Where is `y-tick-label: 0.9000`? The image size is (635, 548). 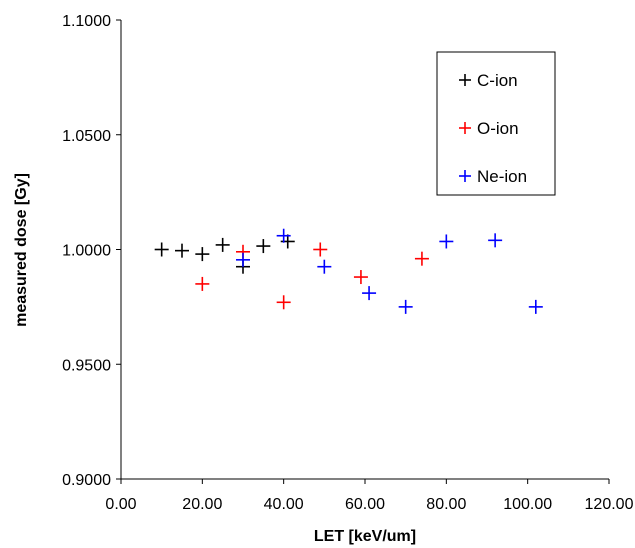 y-tick-label: 0.9000 is located at coordinates (86, 480).